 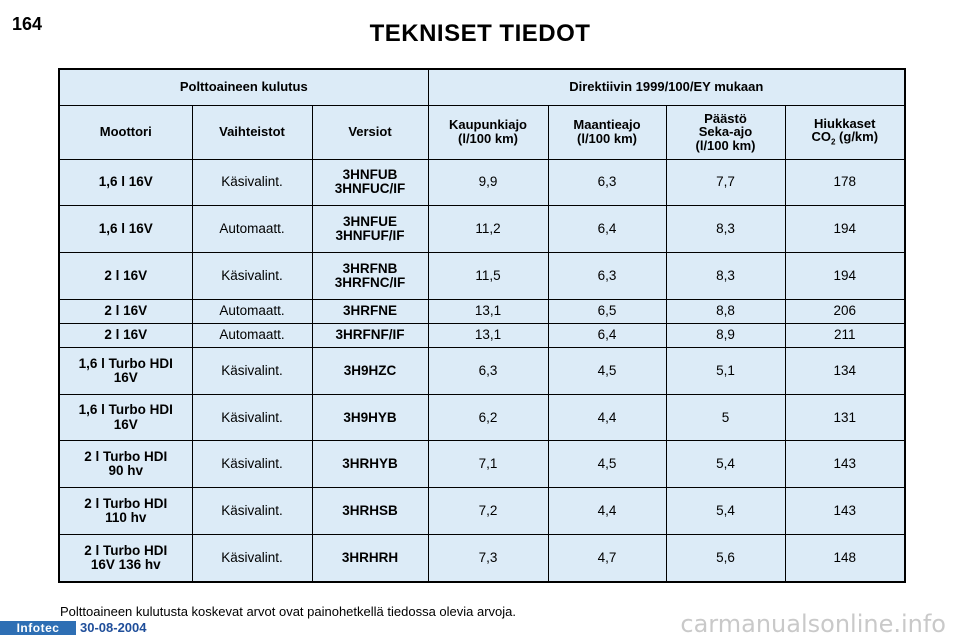 What do you see at coordinates (725, 558) in the screenshot?
I see `cell-combined: 5,6` at bounding box center [725, 558].